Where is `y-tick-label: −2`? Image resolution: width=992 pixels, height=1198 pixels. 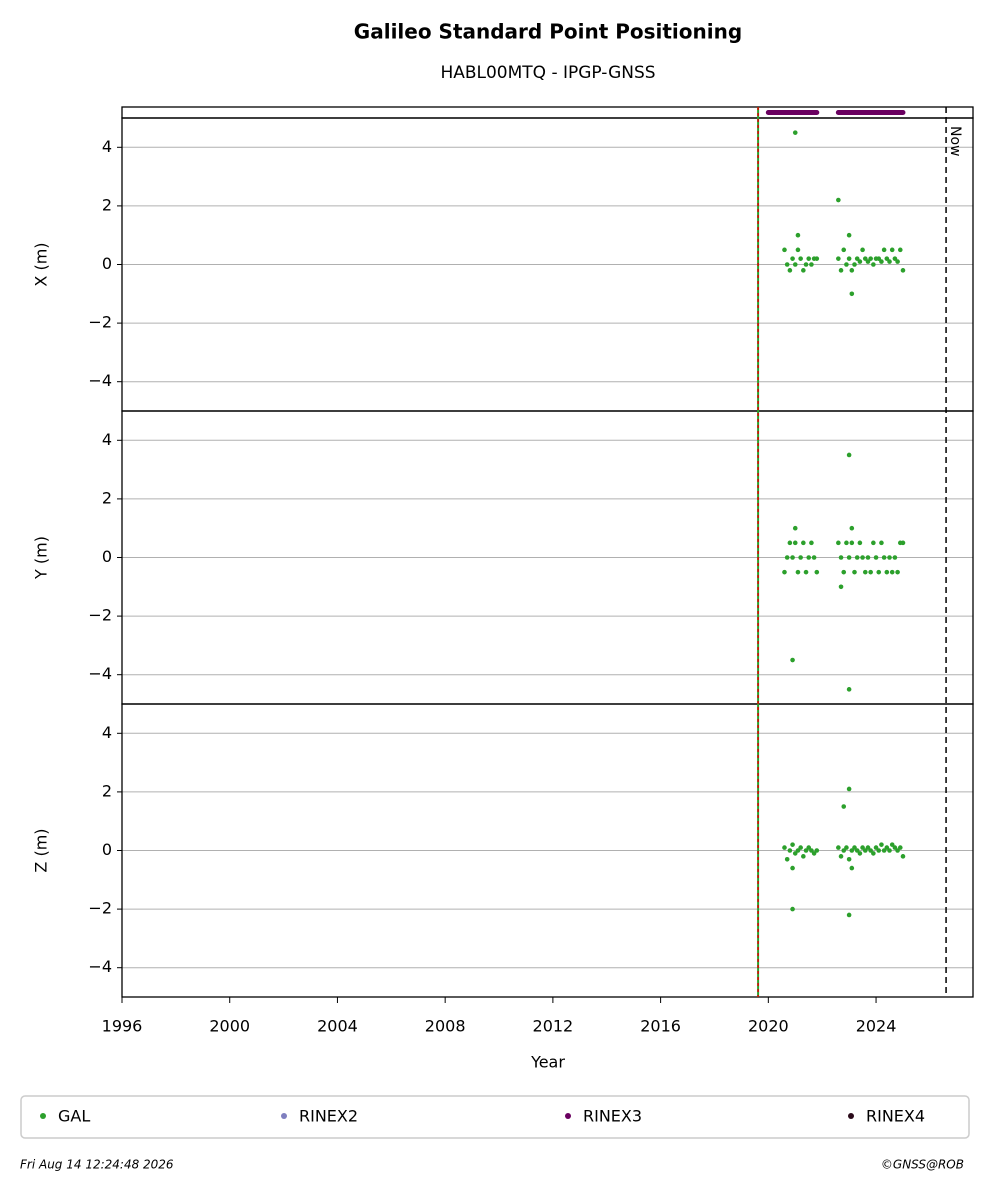 y-tick-label: −2 is located at coordinates (100, 322).